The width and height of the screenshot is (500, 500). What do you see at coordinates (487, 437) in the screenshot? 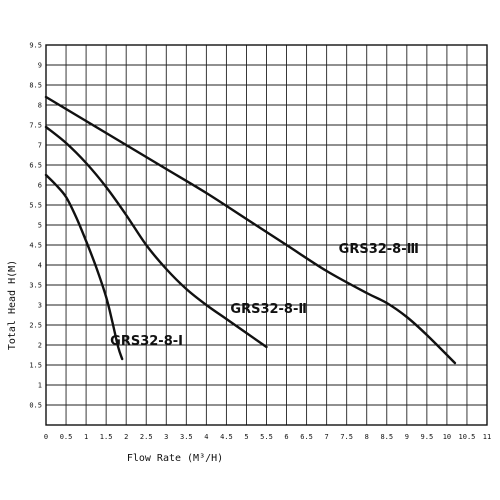
I see `x-tick-label: 11` at bounding box center [487, 437].